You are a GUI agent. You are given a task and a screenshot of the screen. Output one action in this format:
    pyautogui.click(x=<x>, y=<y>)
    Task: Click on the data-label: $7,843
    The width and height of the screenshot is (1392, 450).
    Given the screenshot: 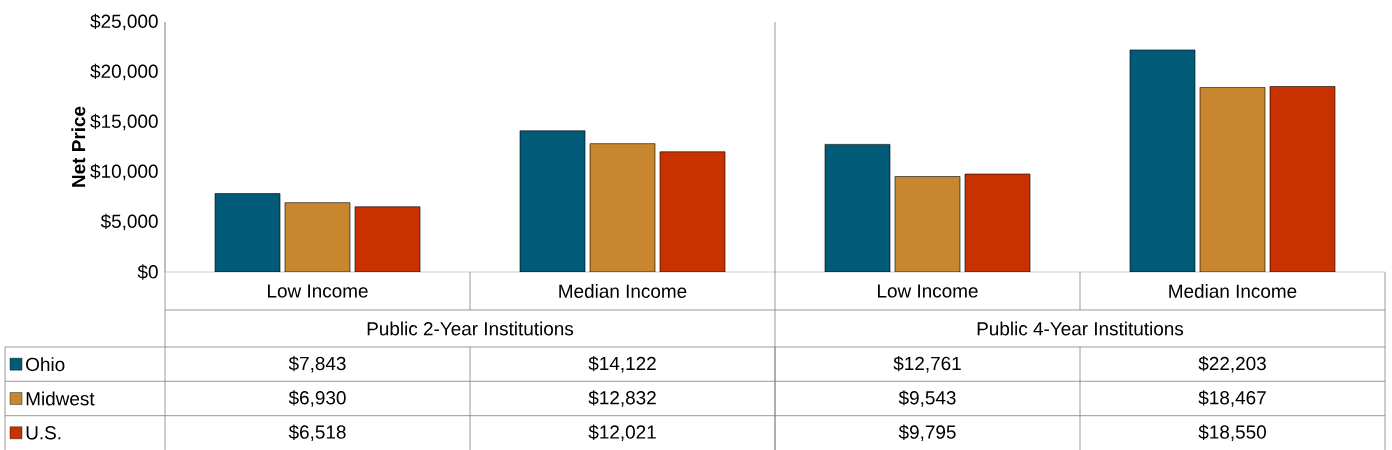 What is the action you would take?
    pyautogui.click(x=317, y=364)
    